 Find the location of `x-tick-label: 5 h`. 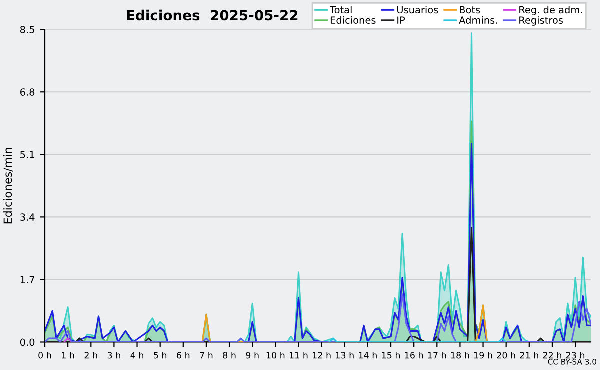

x-tick-label: 5 h is located at coordinates (160, 355).